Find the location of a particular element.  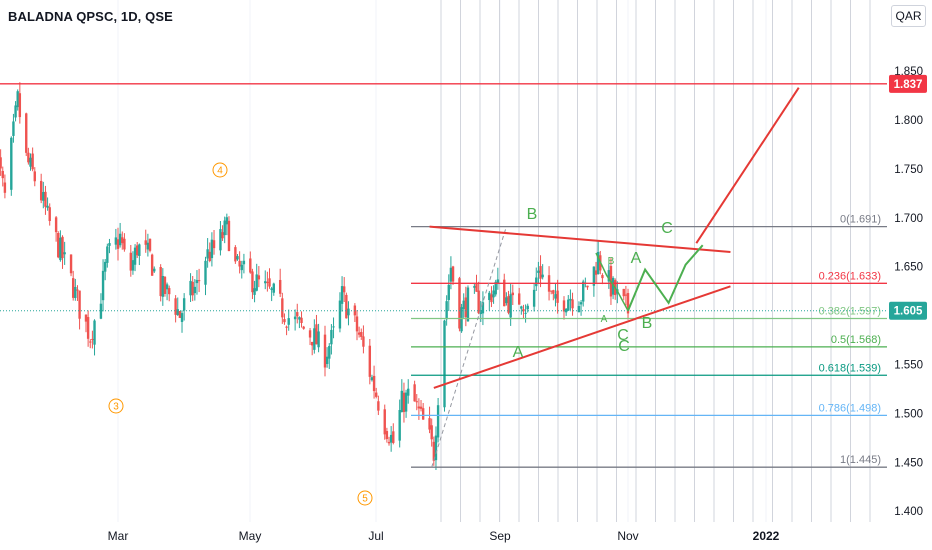

currency-button: QAR is located at coordinates (908, 16).